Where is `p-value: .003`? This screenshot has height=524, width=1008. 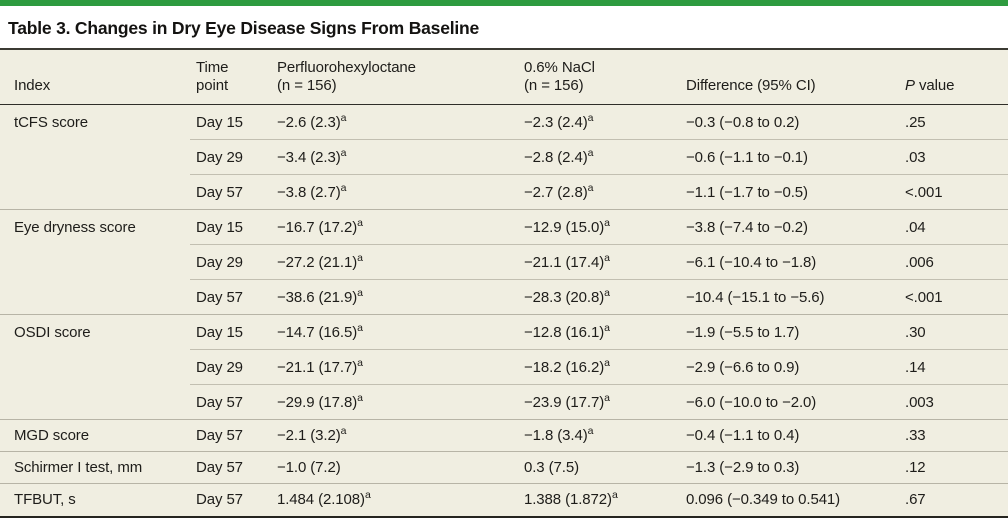 p-value: .003 is located at coordinates (919, 402).